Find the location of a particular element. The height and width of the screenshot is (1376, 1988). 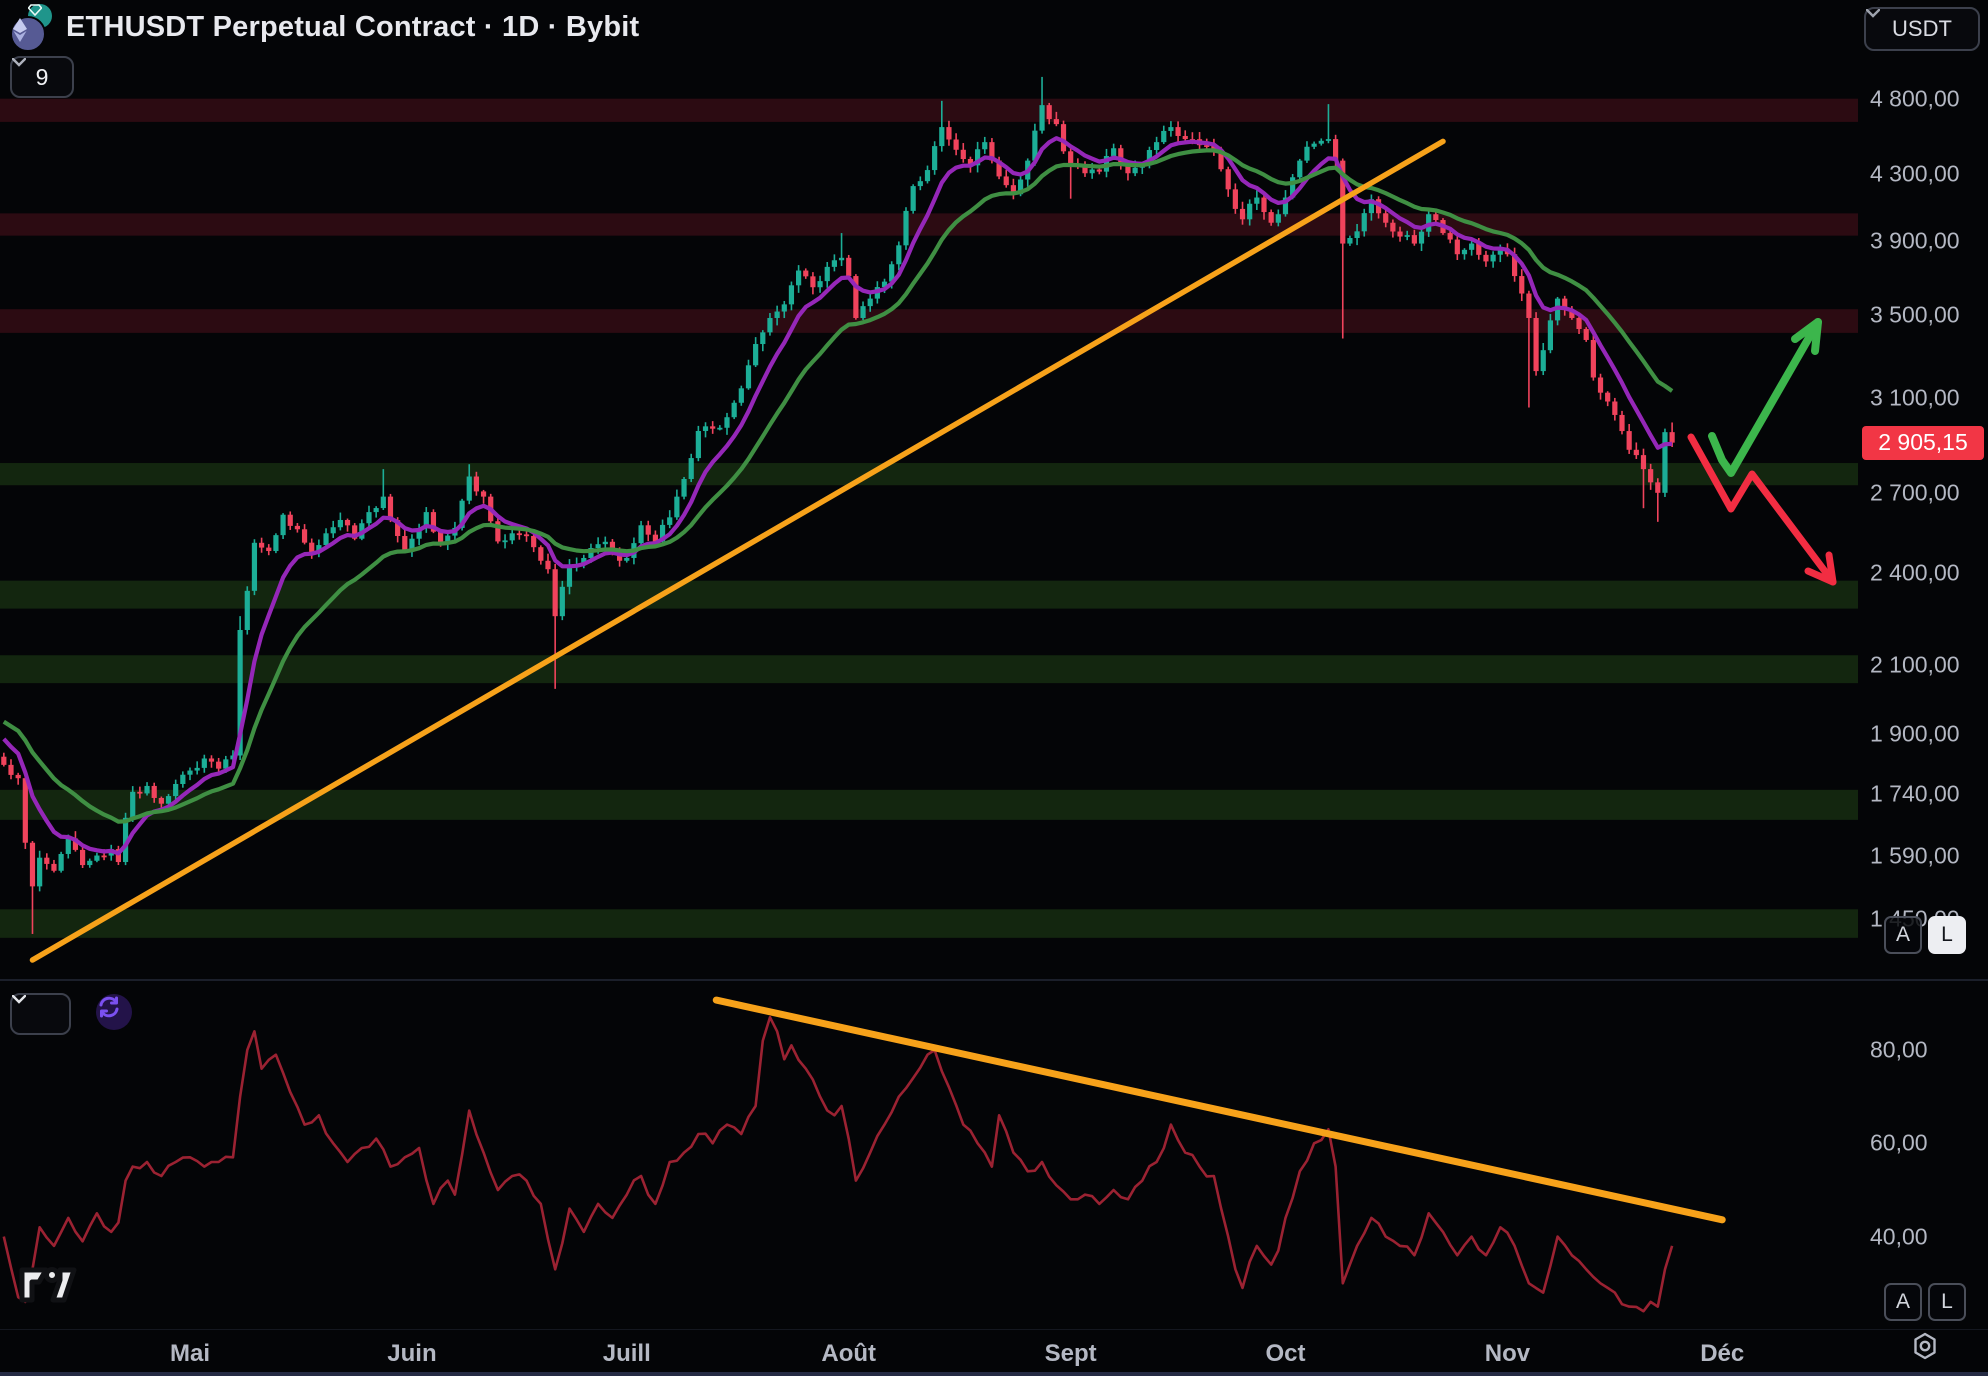

price-tick-label: 2 100,00 is located at coordinates (1915, 664).